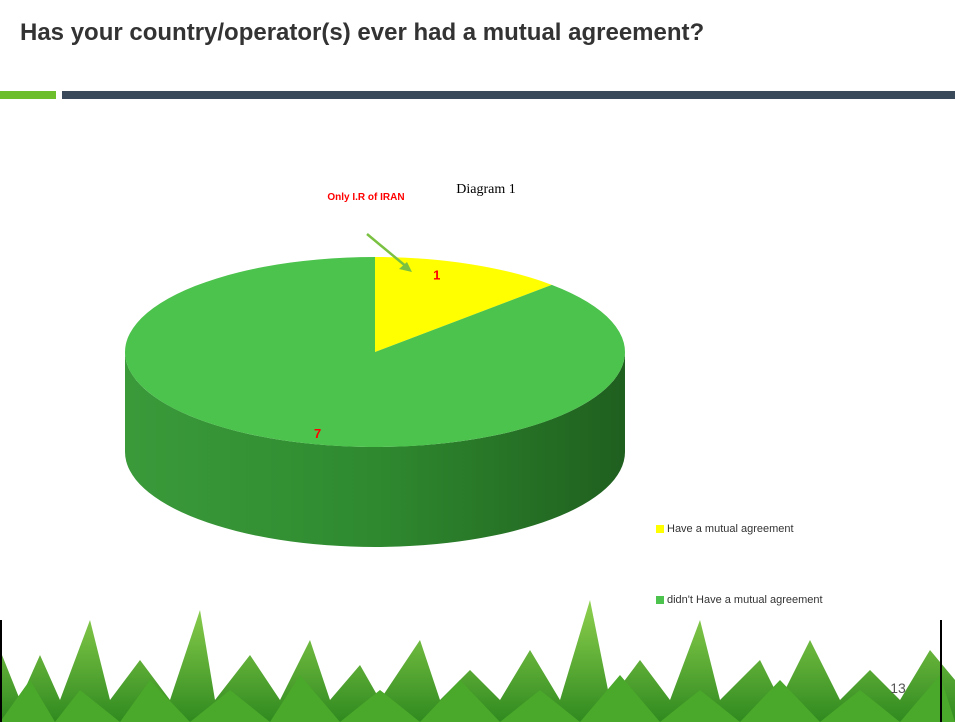 This screenshot has width=955, height=722. I want to click on header-bar, so click(508, 95).